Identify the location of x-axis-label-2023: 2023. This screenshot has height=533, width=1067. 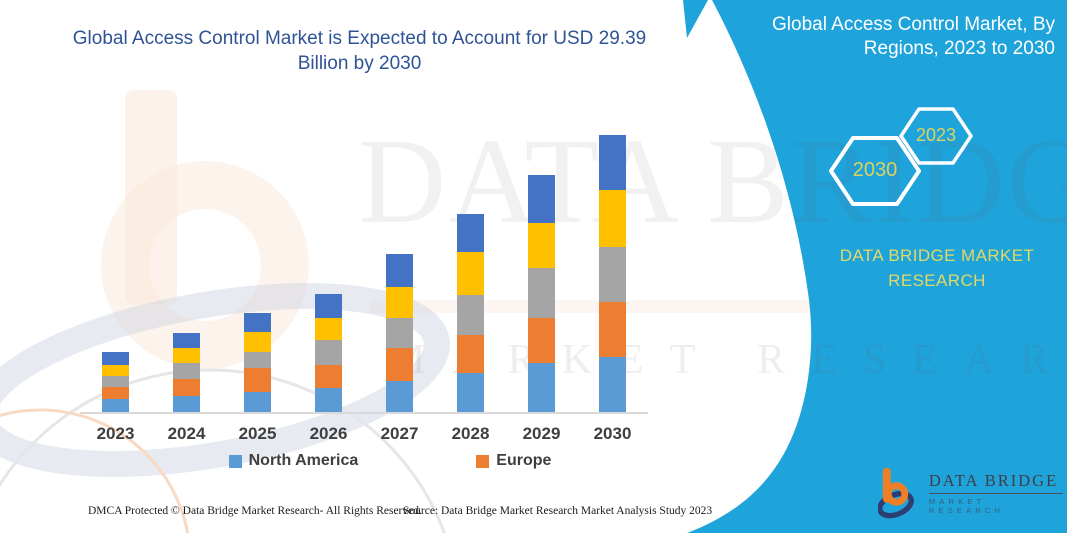
(115, 433).